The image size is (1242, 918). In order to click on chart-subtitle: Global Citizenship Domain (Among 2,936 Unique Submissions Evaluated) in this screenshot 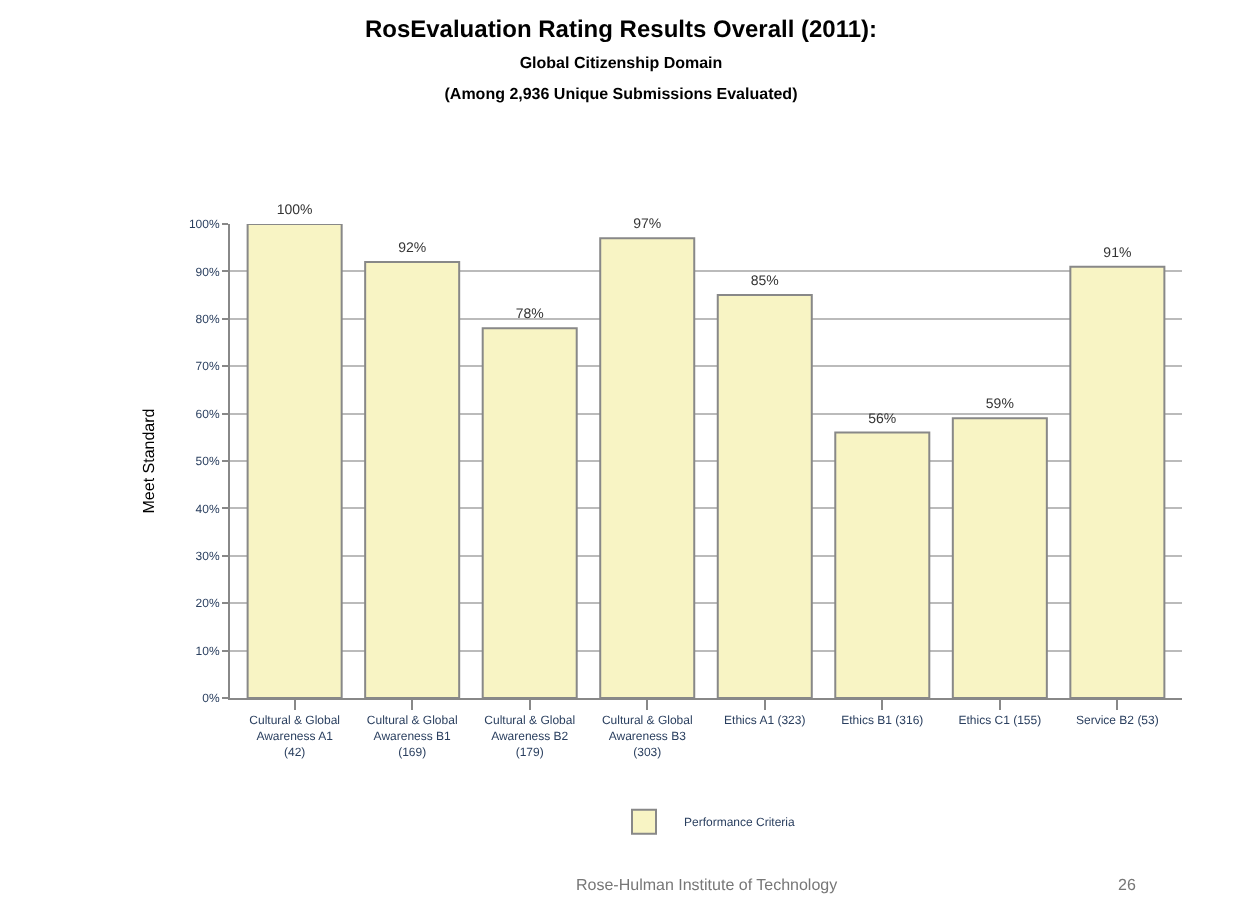, I will do `click(621, 78)`.